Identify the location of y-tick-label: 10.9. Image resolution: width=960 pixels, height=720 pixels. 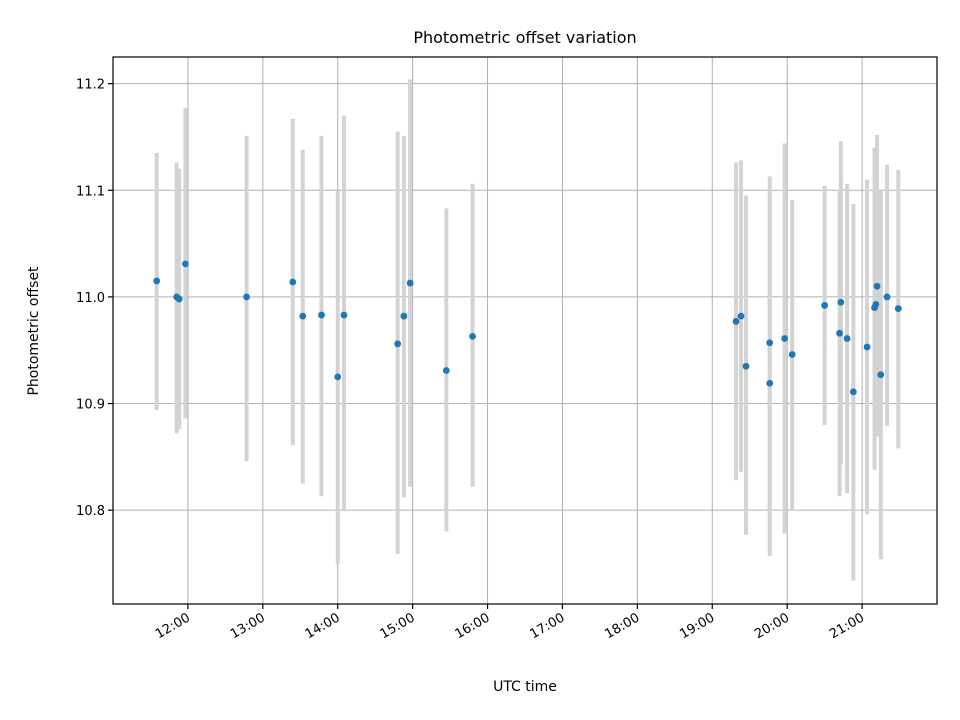
(90, 405).